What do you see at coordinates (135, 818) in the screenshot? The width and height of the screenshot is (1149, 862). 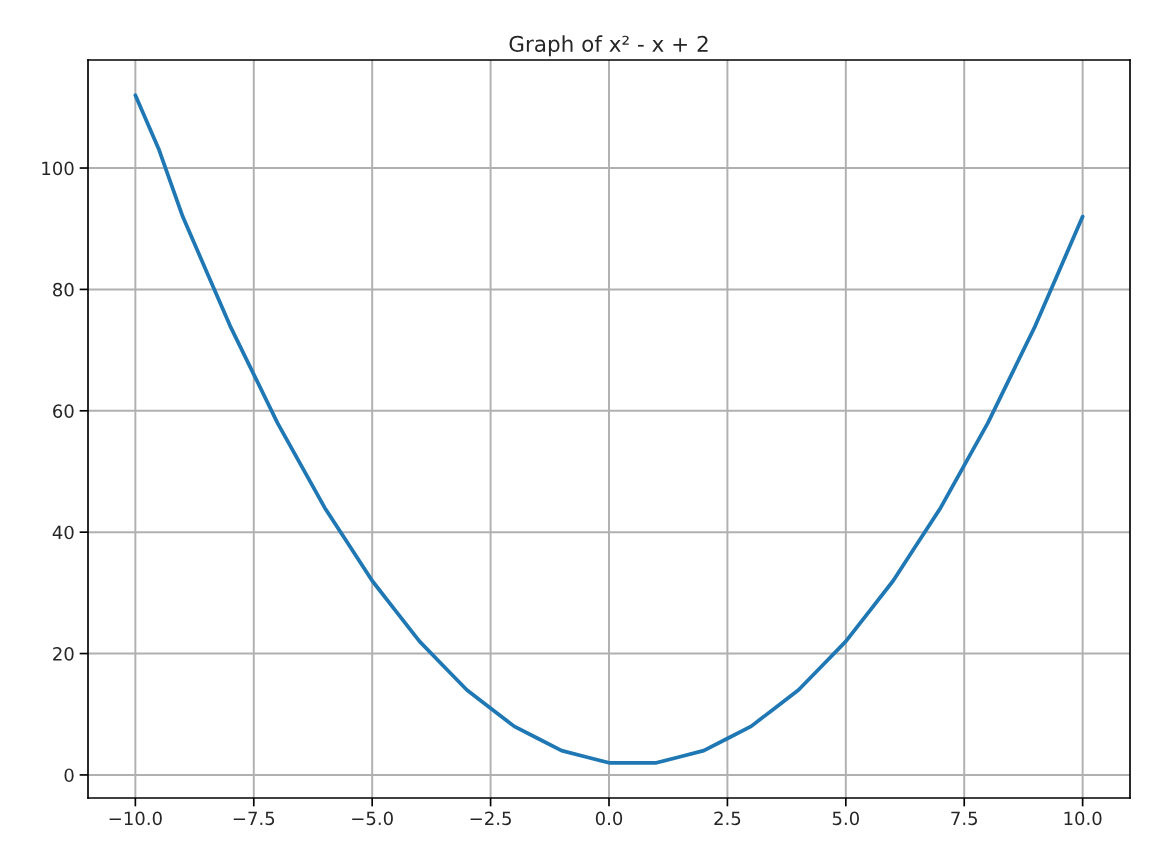 I see `x-tick-label: −10.0` at bounding box center [135, 818].